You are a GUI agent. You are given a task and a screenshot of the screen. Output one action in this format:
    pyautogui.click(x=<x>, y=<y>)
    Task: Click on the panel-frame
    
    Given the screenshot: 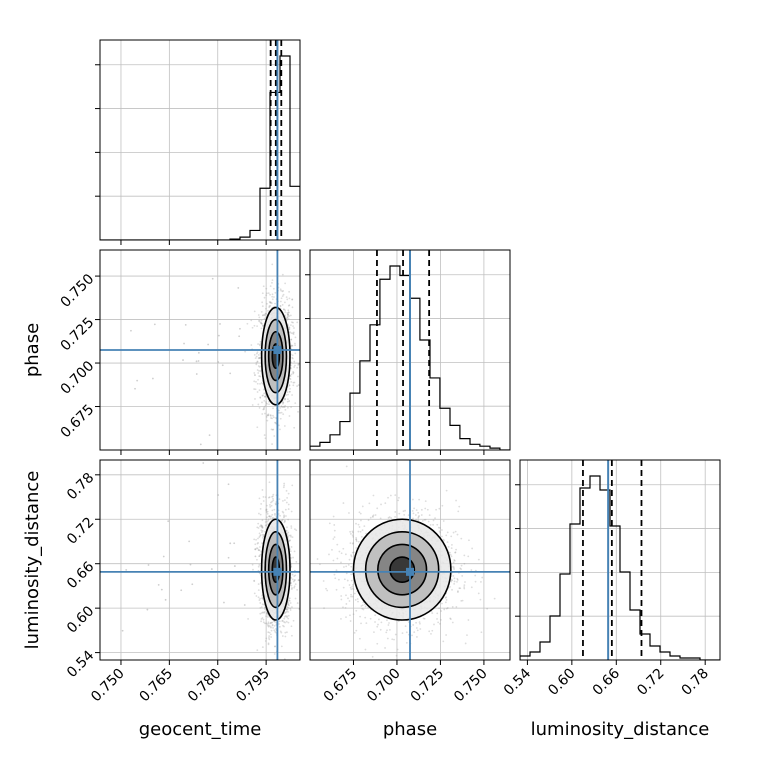 What is the action you would take?
    pyautogui.click(x=200, y=560)
    